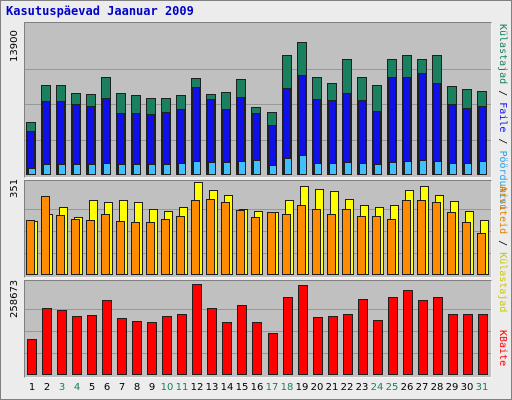 This screenshot has height=400, width=512. What do you see at coordinates (377, 387) in the screenshot?
I see `x-tick-label: 24` at bounding box center [377, 387].